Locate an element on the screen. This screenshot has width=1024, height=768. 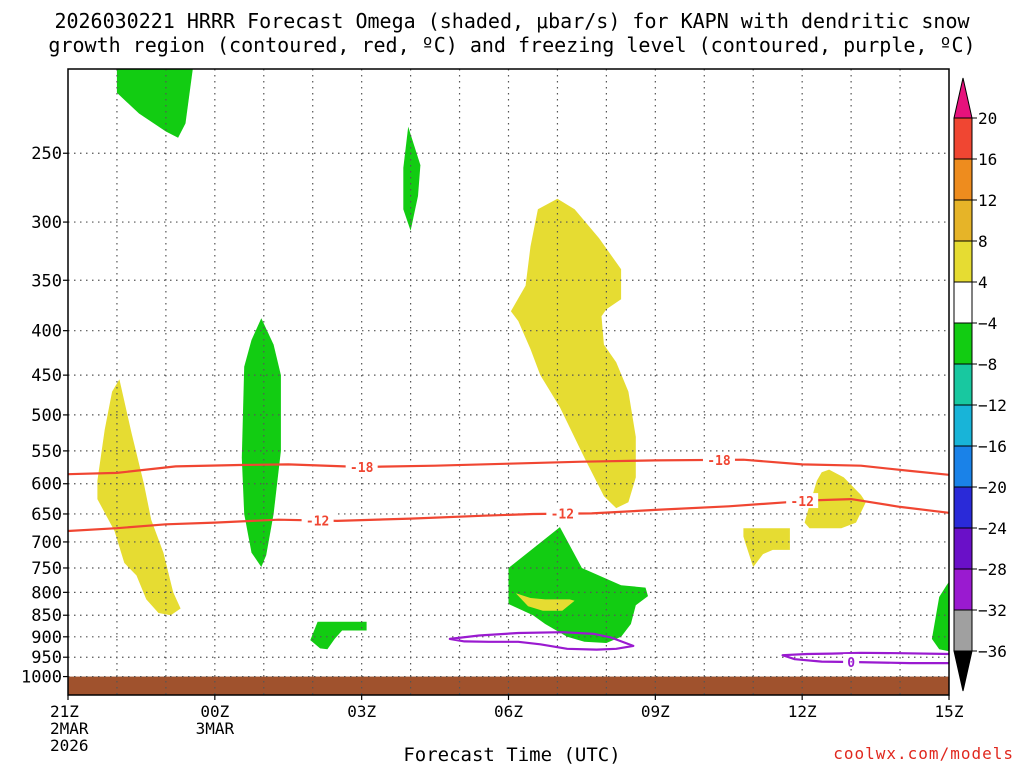
colorbar-level-label: −24 is located at coordinates (992, 528).